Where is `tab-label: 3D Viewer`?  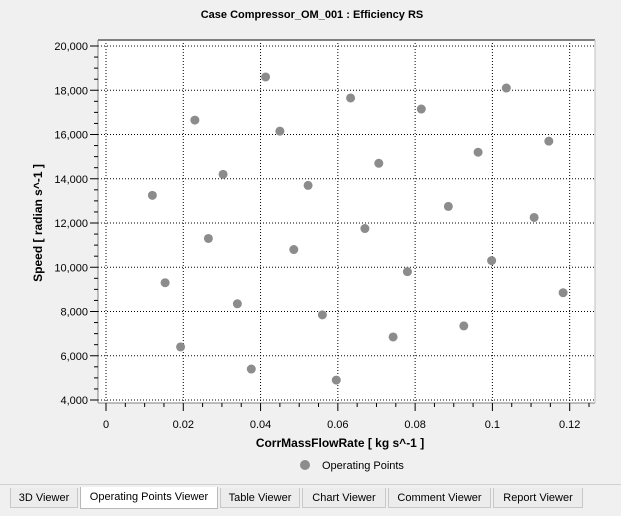
tab-label: 3D Viewer is located at coordinates (44, 498).